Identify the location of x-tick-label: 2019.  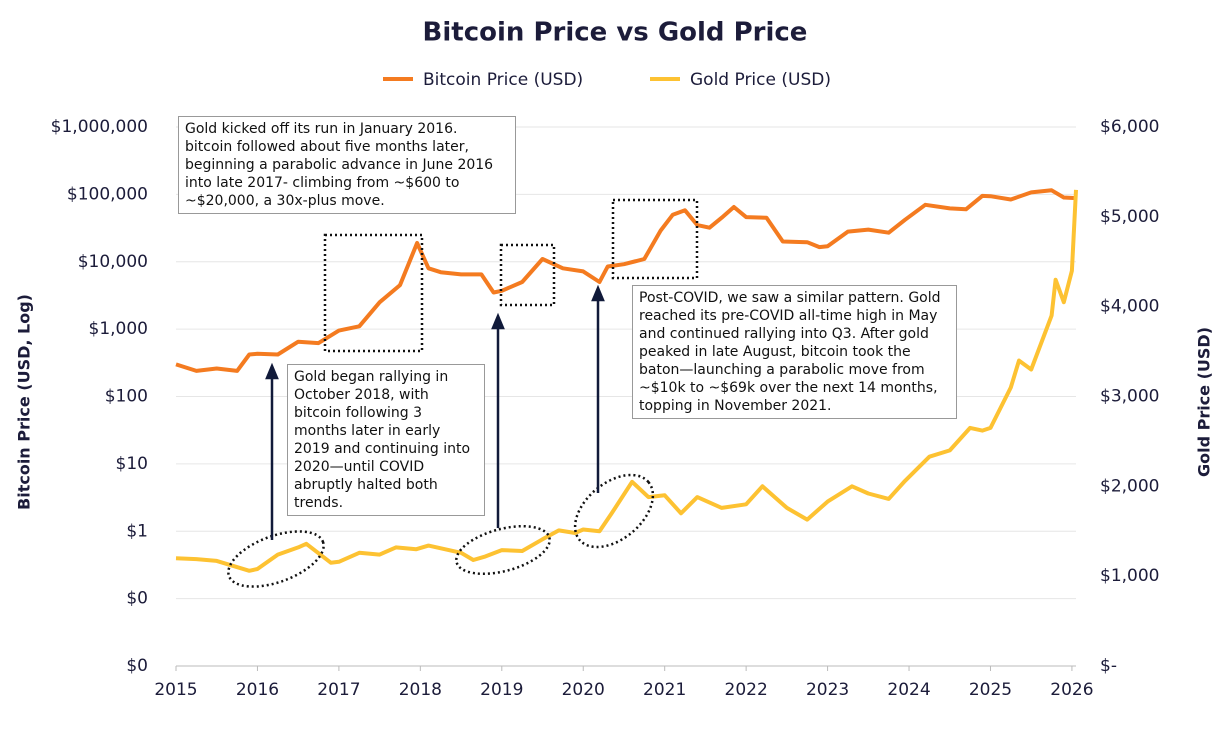
(501, 690).